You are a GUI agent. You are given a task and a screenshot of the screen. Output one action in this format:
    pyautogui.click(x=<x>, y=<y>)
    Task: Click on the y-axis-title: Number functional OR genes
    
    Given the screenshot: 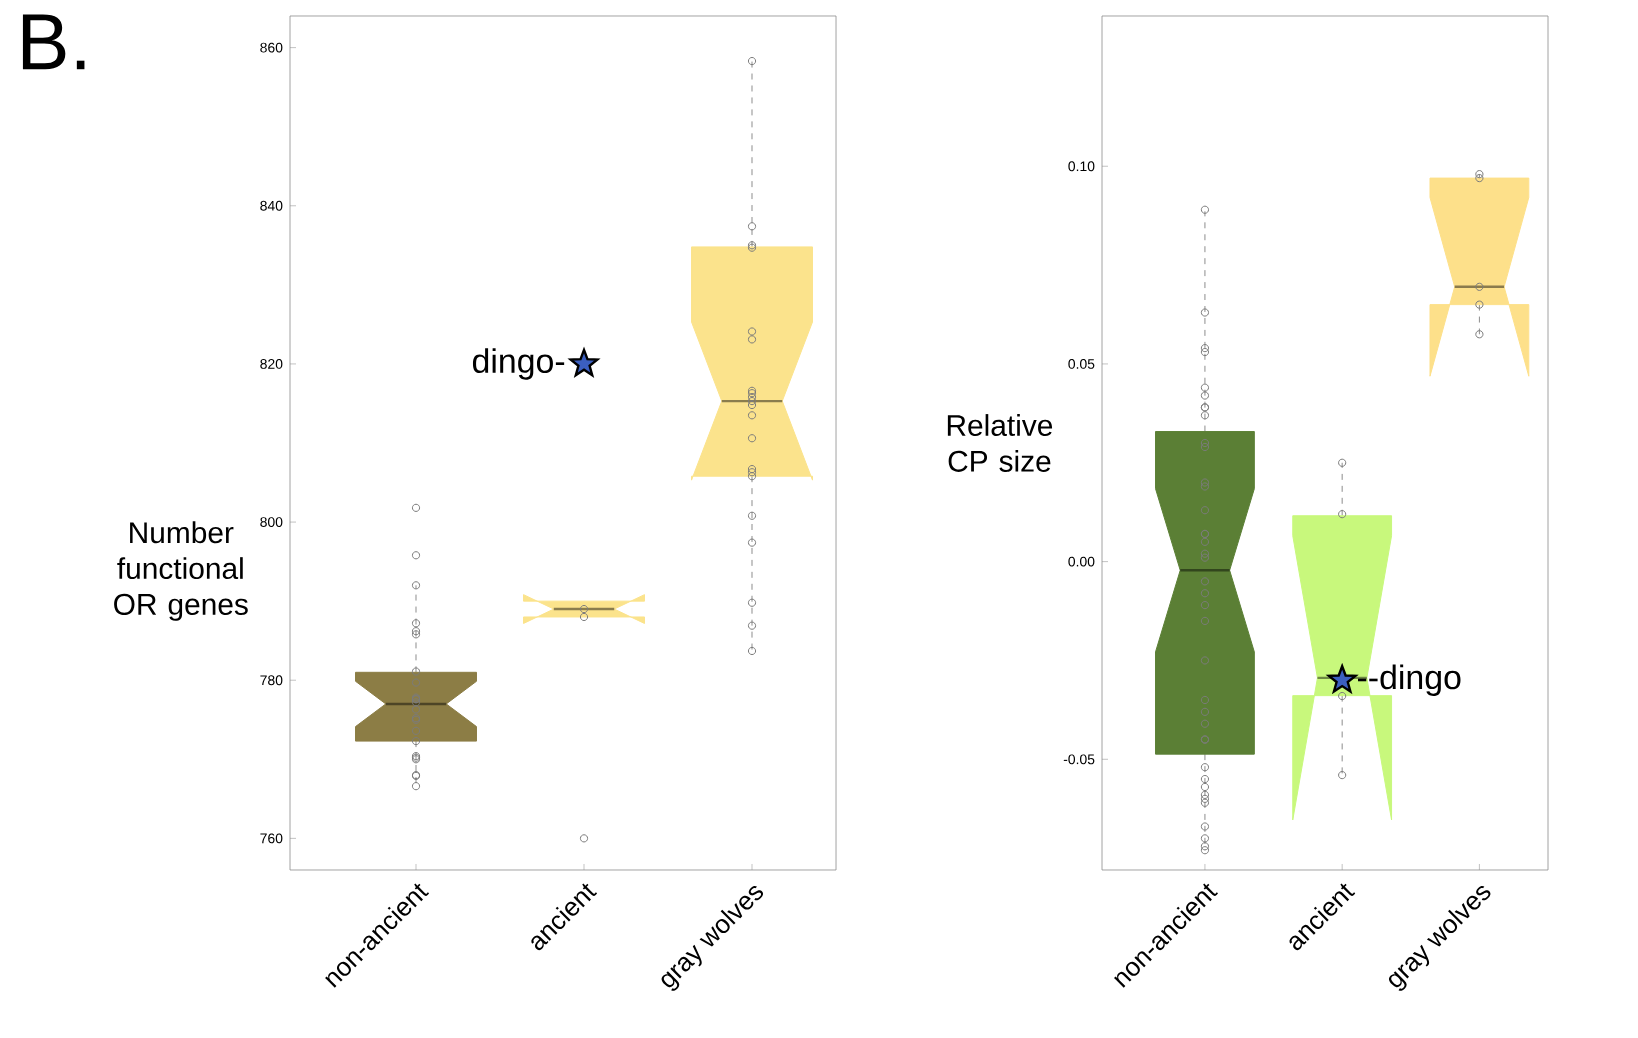 What is the action you would take?
    pyautogui.click(x=181, y=571)
    